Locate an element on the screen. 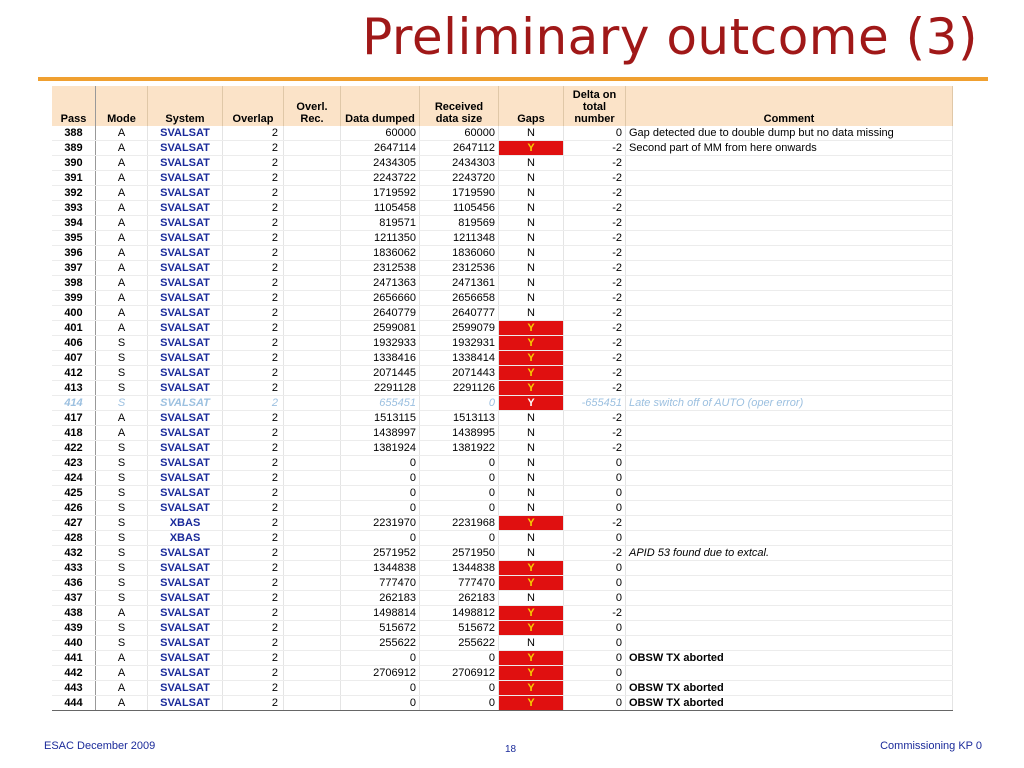  pass-cell: 439 is located at coordinates (74, 628).